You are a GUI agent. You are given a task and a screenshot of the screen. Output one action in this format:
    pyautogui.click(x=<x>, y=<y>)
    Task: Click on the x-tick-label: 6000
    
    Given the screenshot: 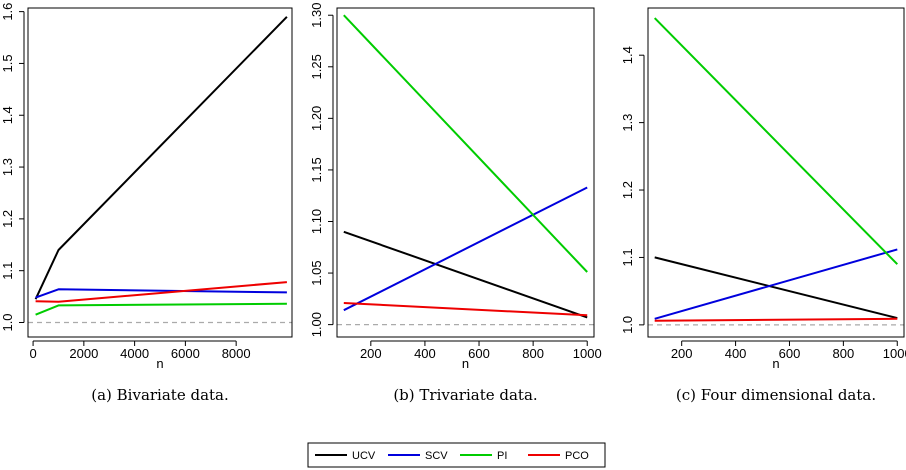 What is the action you would take?
    pyautogui.click(x=185, y=353)
    